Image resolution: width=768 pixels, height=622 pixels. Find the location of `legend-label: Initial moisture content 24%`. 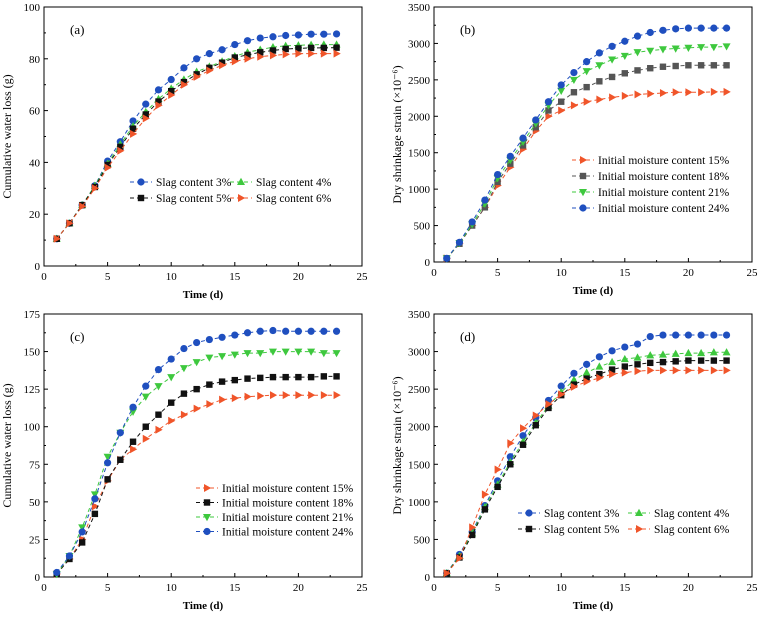

legend-label: Initial moisture content 24% is located at coordinates (288, 533).